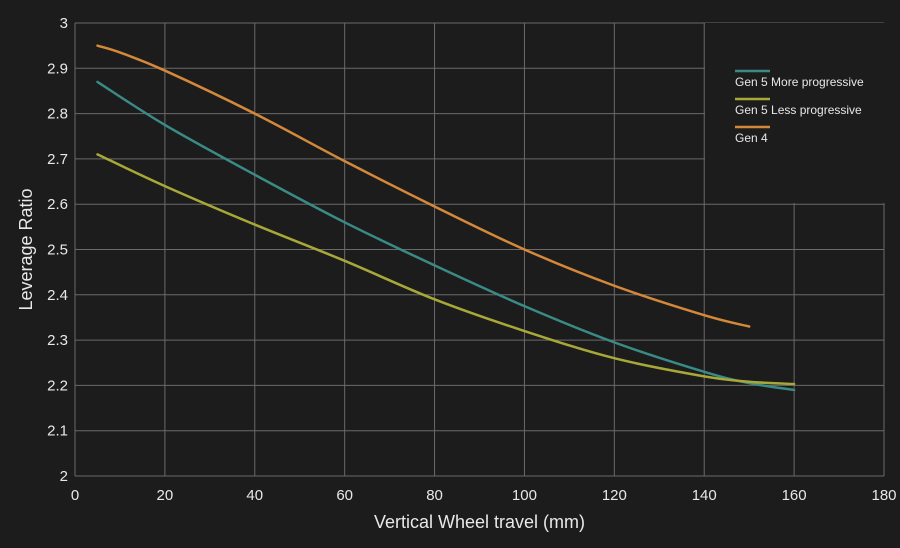 The image size is (900, 548). Describe the element at coordinates (57, 250) in the screenshot. I see `y-tick-label: 2.5` at that location.